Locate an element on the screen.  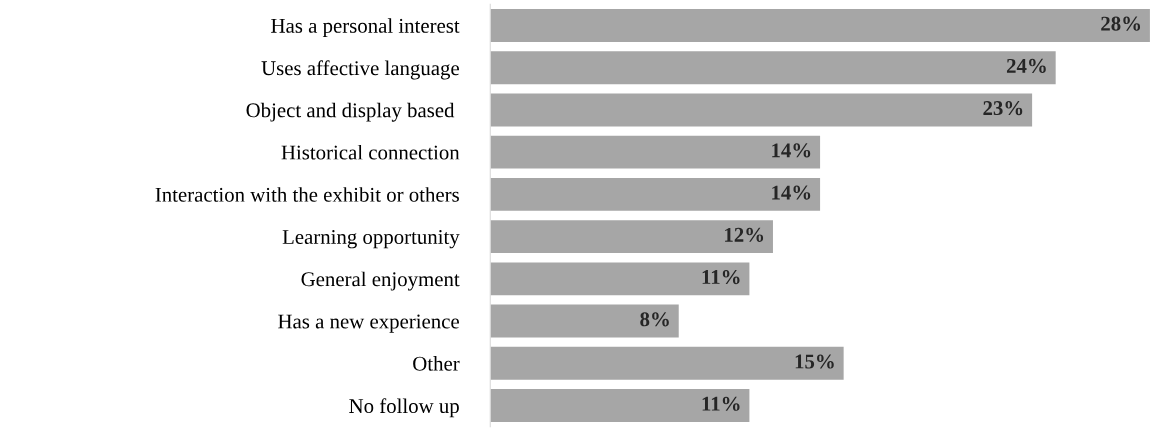
y-tick-label: General enjoyment is located at coordinates (380, 281).